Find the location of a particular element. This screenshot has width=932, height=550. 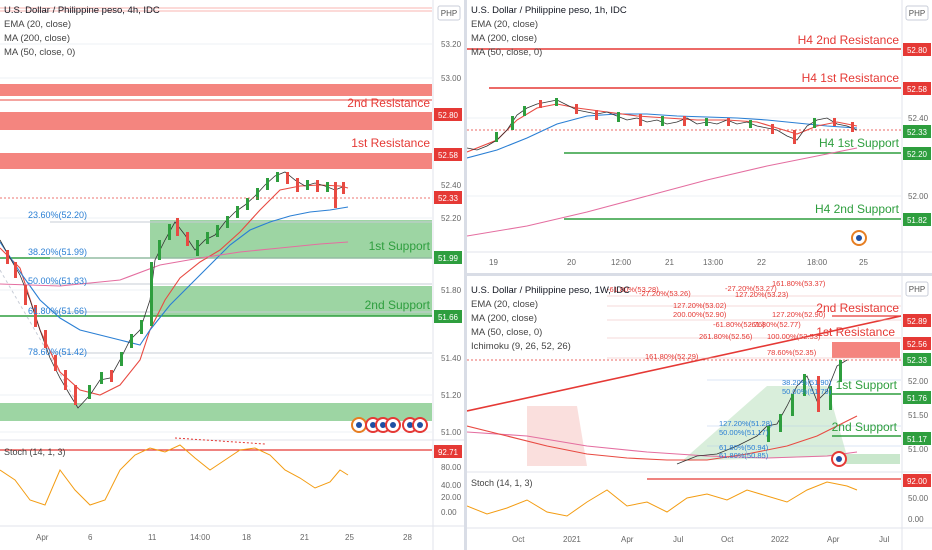

time-tick: 14:00 is located at coordinates (200, 537).